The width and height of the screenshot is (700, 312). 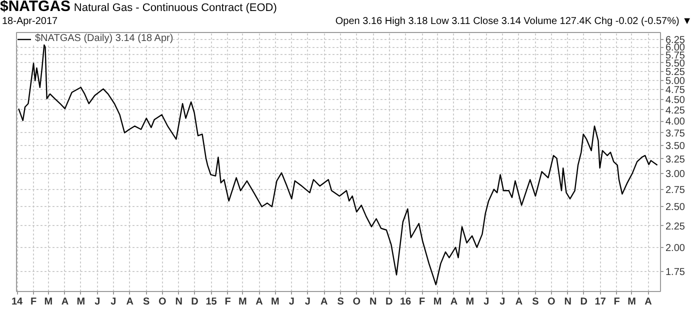 I want to click on y-tick-label: 2.75, so click(x=676, y=190).